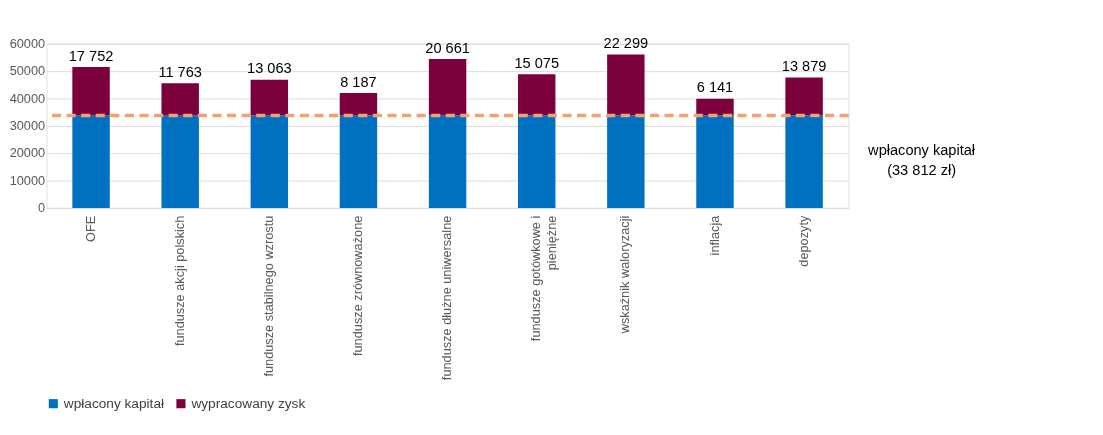  What do you see at coordinates (804, 66) in the screenshot?
I see `data-label: 13 879` at bounding box center [804, 66].